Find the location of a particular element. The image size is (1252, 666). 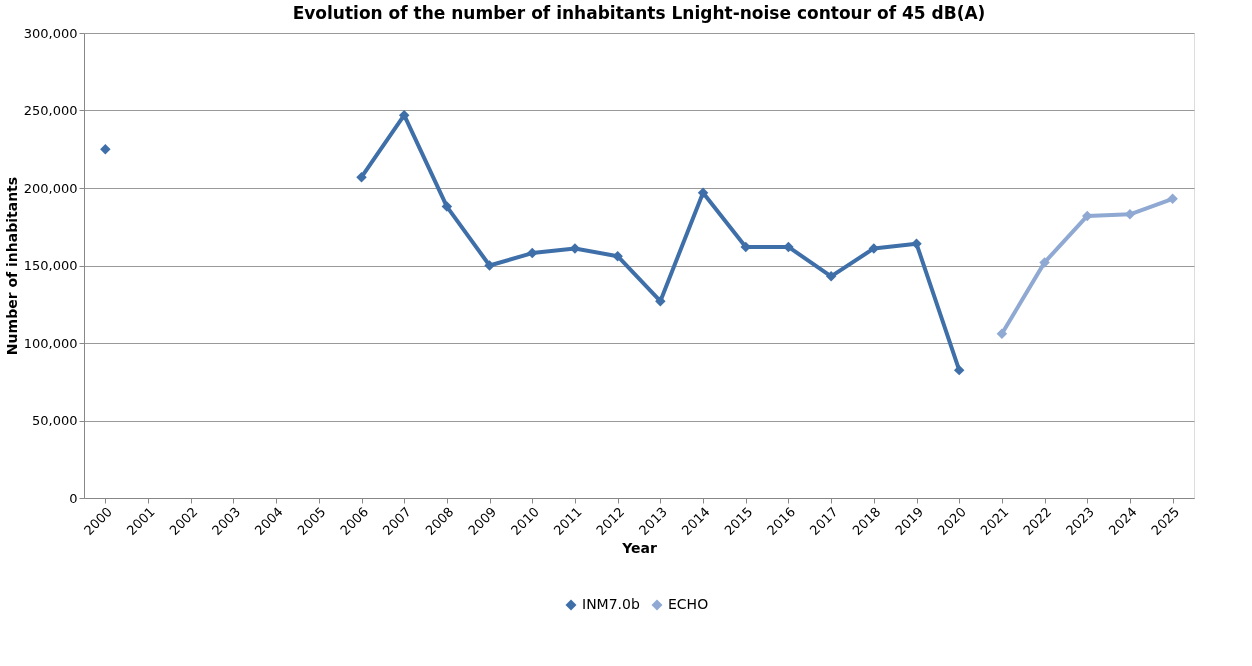

y-tick-label: 150,000 is located at coordinates (50, 265).